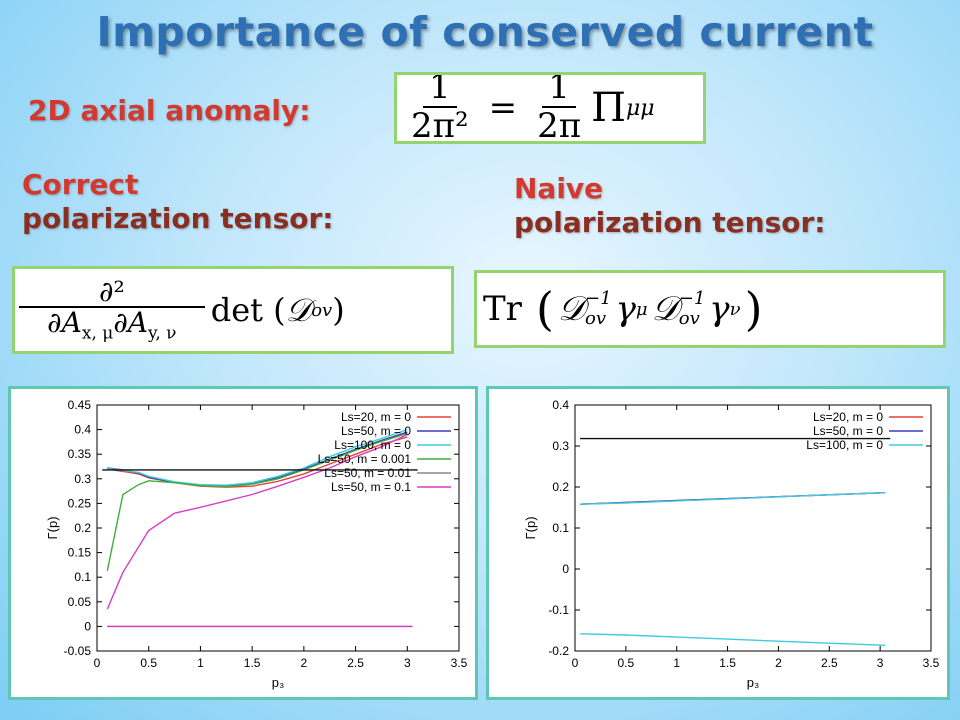 The image size is (960, 720). I want to click on naive-g2: γ, so click(719, 309).